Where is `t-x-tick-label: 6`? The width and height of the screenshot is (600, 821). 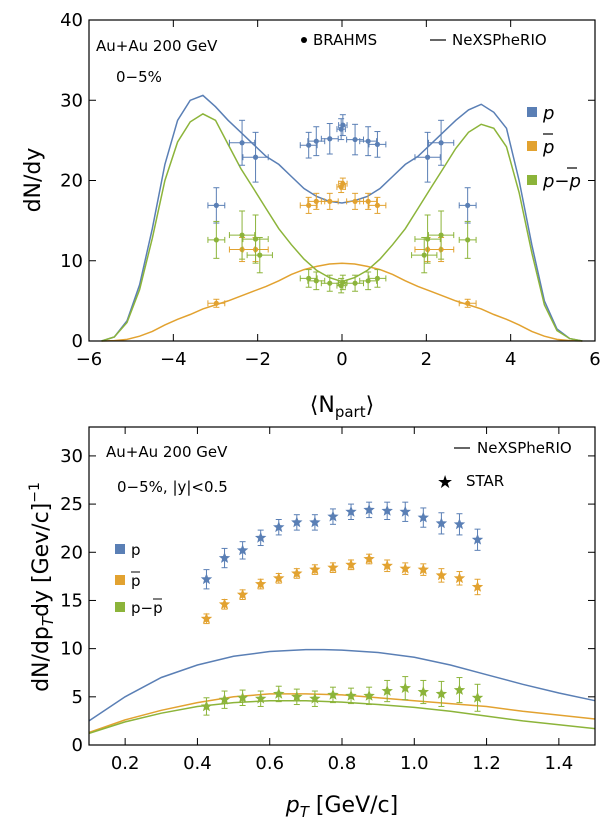
t-x-tick-label: 6 is located at coordinates (594, 359).